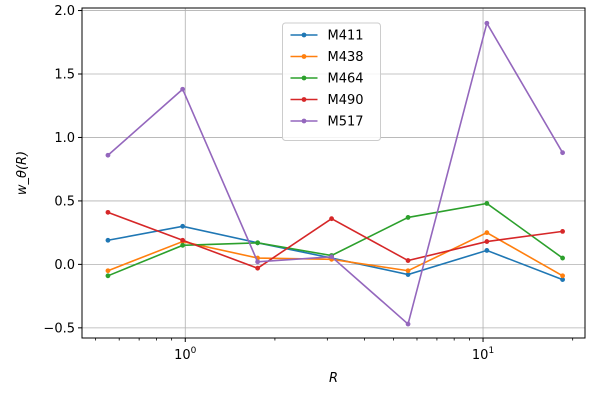 Image resolution: width=600 pixels, height=400 pixels. I want to click on legend-entry-m464: M464, so click(346, 79).